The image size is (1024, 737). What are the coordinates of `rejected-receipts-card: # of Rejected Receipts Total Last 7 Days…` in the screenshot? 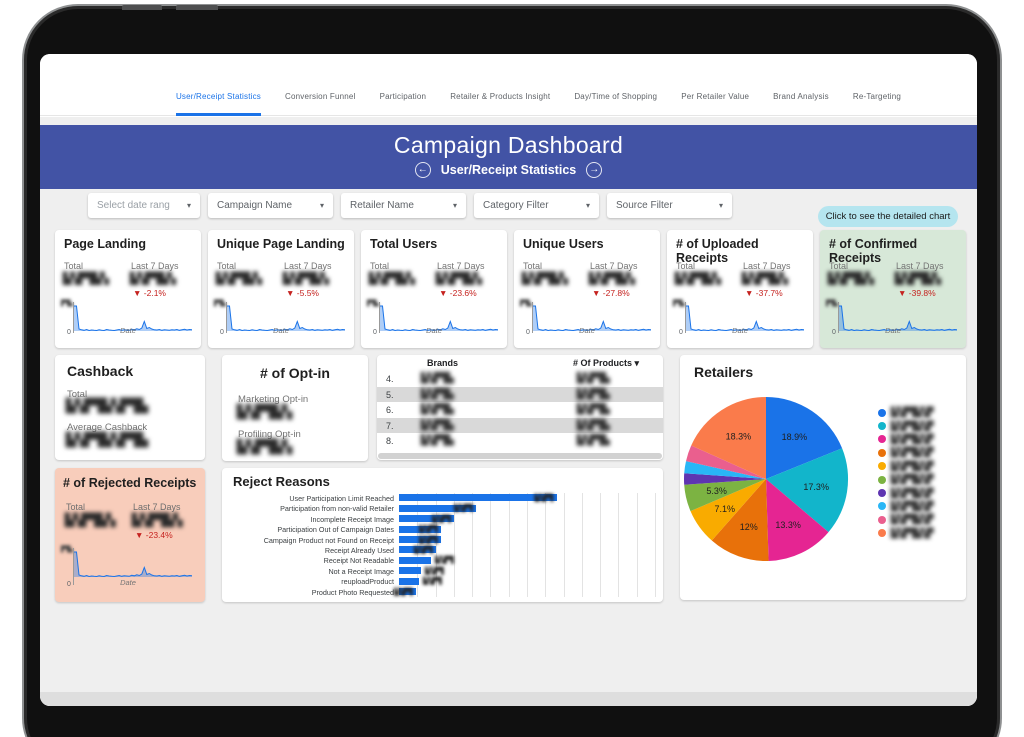 It's located at (130, 535).